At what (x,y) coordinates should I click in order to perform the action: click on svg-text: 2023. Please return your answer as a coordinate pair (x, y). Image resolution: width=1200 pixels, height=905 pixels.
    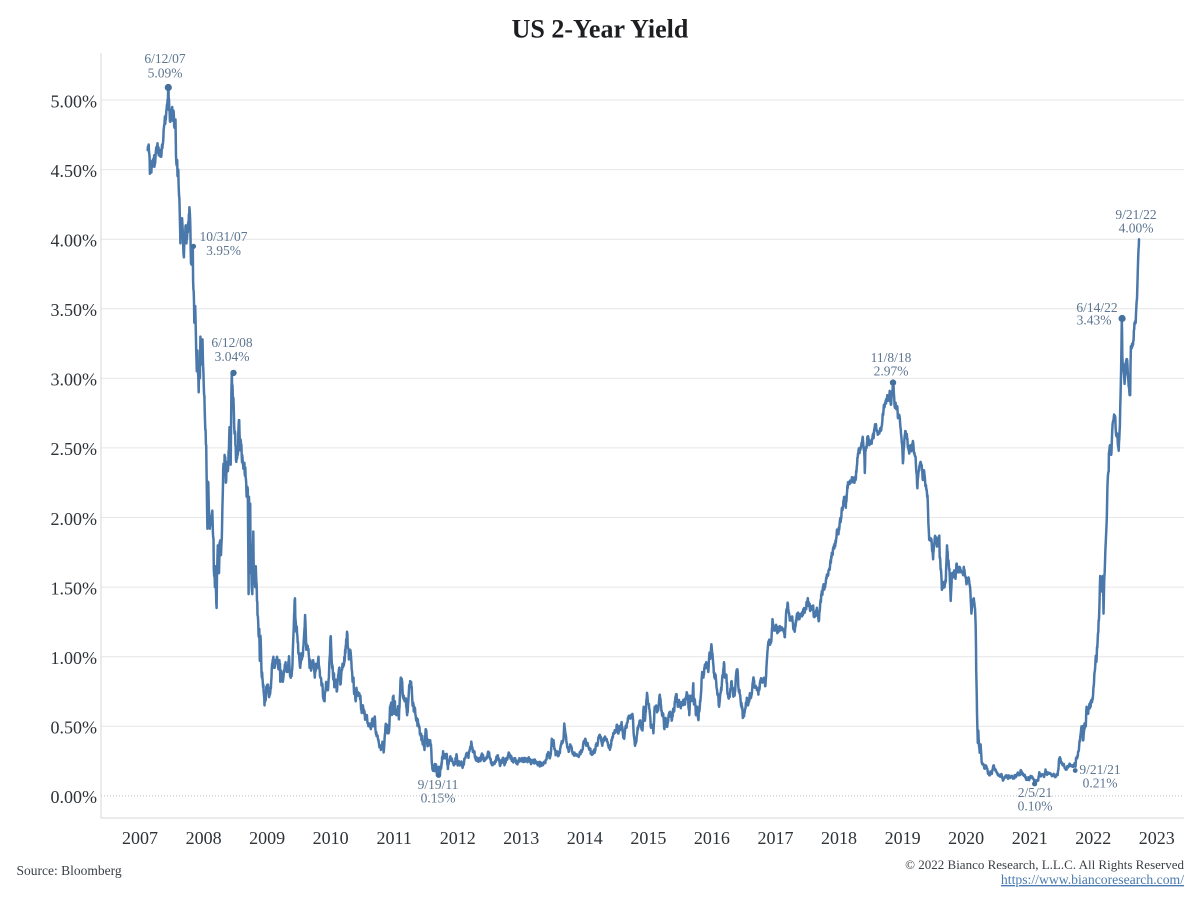
    Looking at the image, I should click on (1157, 838).